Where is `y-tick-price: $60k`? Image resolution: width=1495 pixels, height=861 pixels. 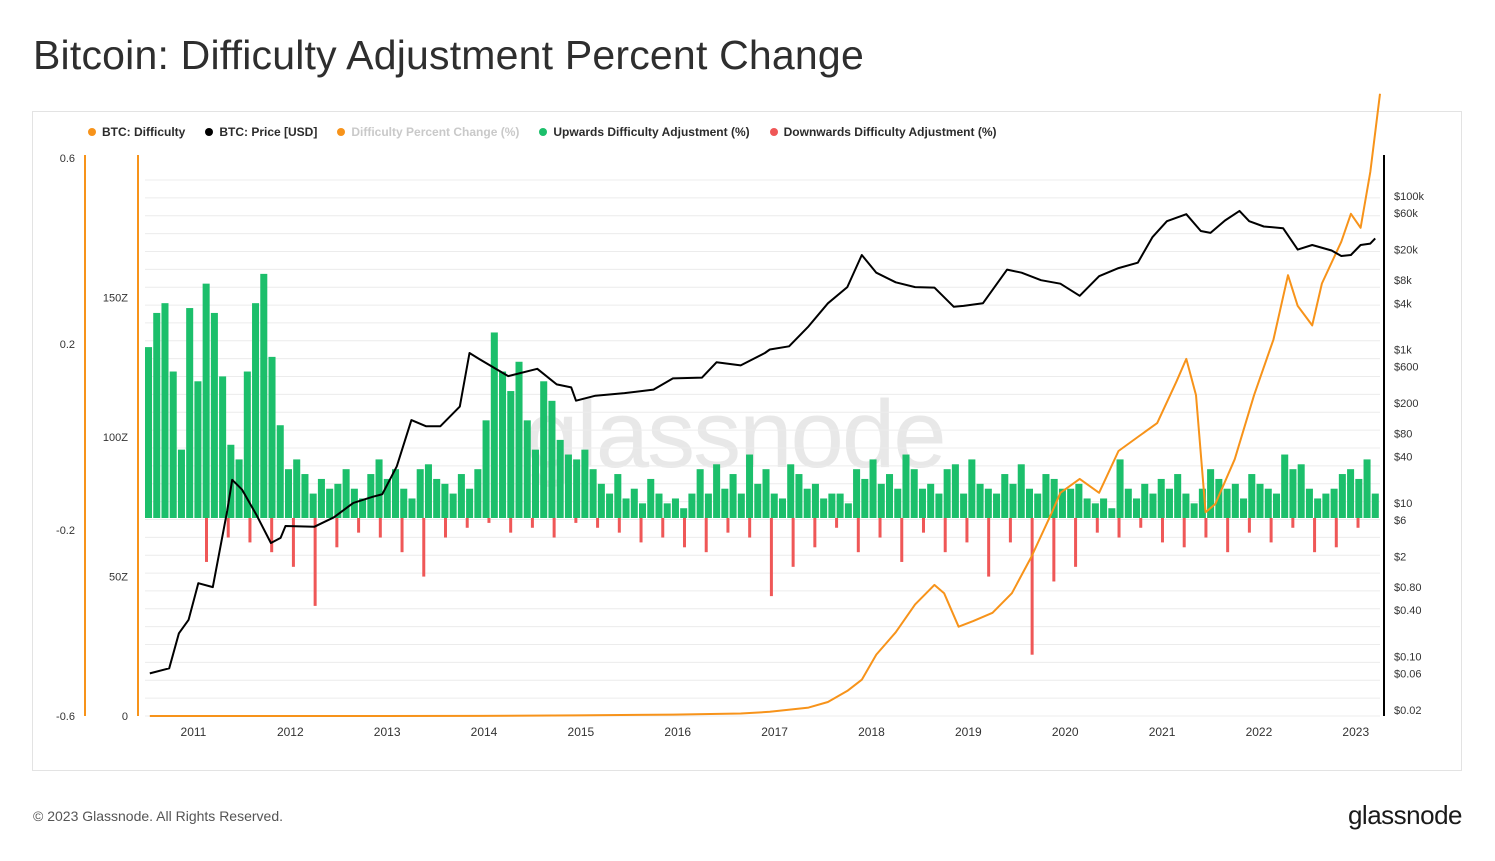 y-tick-price: $60k is located at coordinates (1406, 214).